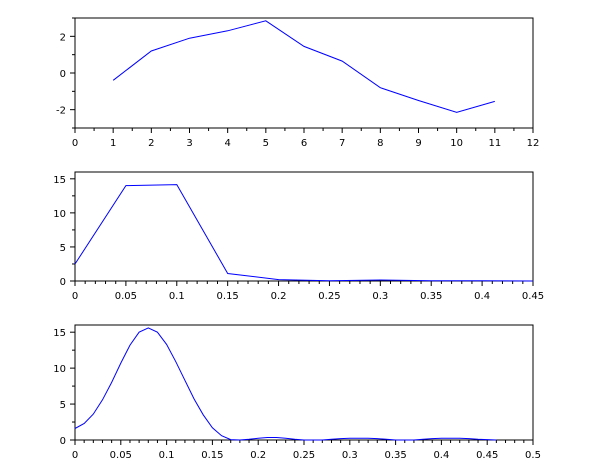  Describe the element at coordinates (380, 143) in the screenshot. I see `x-tick-label: 8` at that location.